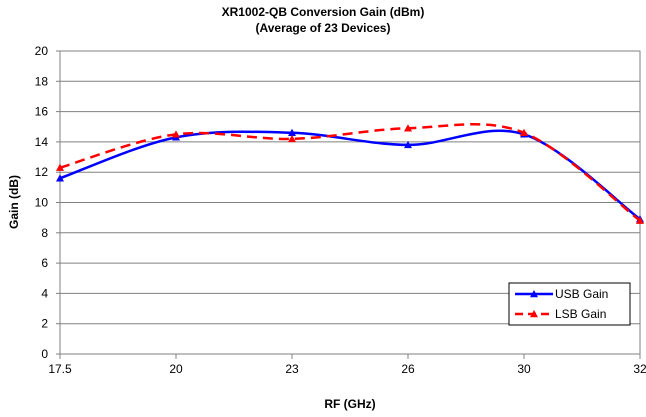  Describe the element at coordinates (42, 112) in the screenshot. I see `y-tick-label: 16` at that location.